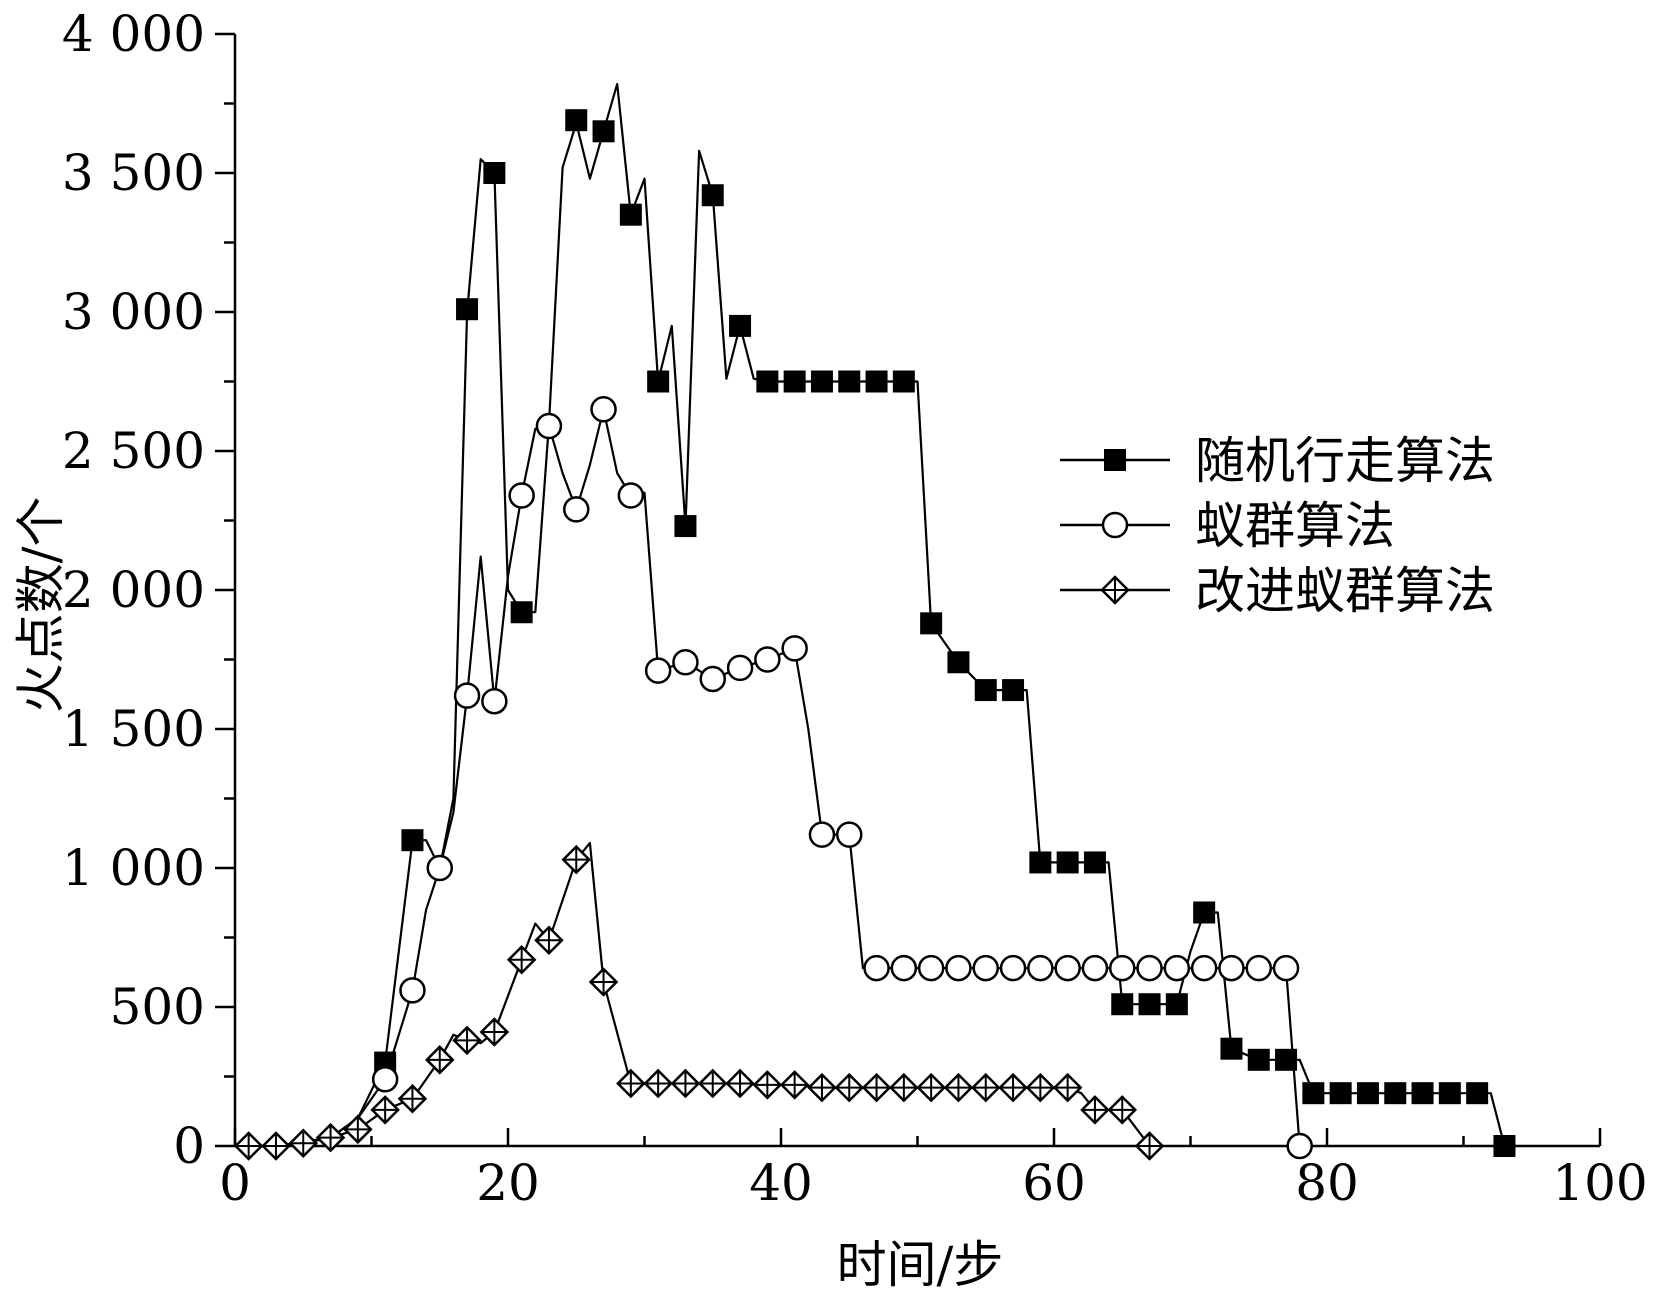 This screenshot has height=1300, width=1664. I want to click on y-axis-label: 火点数/个, so click(41, 605).